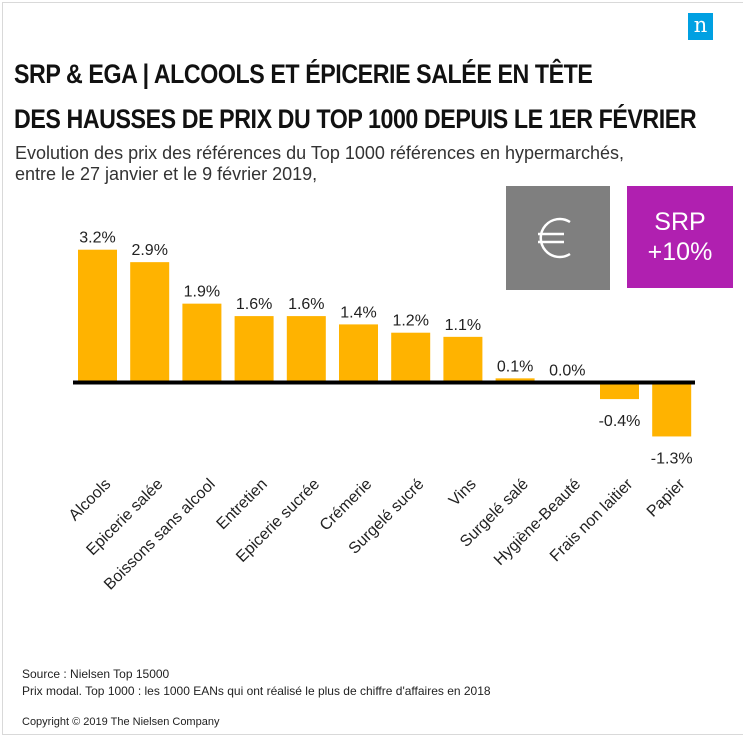  Describe the element at coordinates (680, 252) in the screenshot. I see `srp-value: +10%` at that location.